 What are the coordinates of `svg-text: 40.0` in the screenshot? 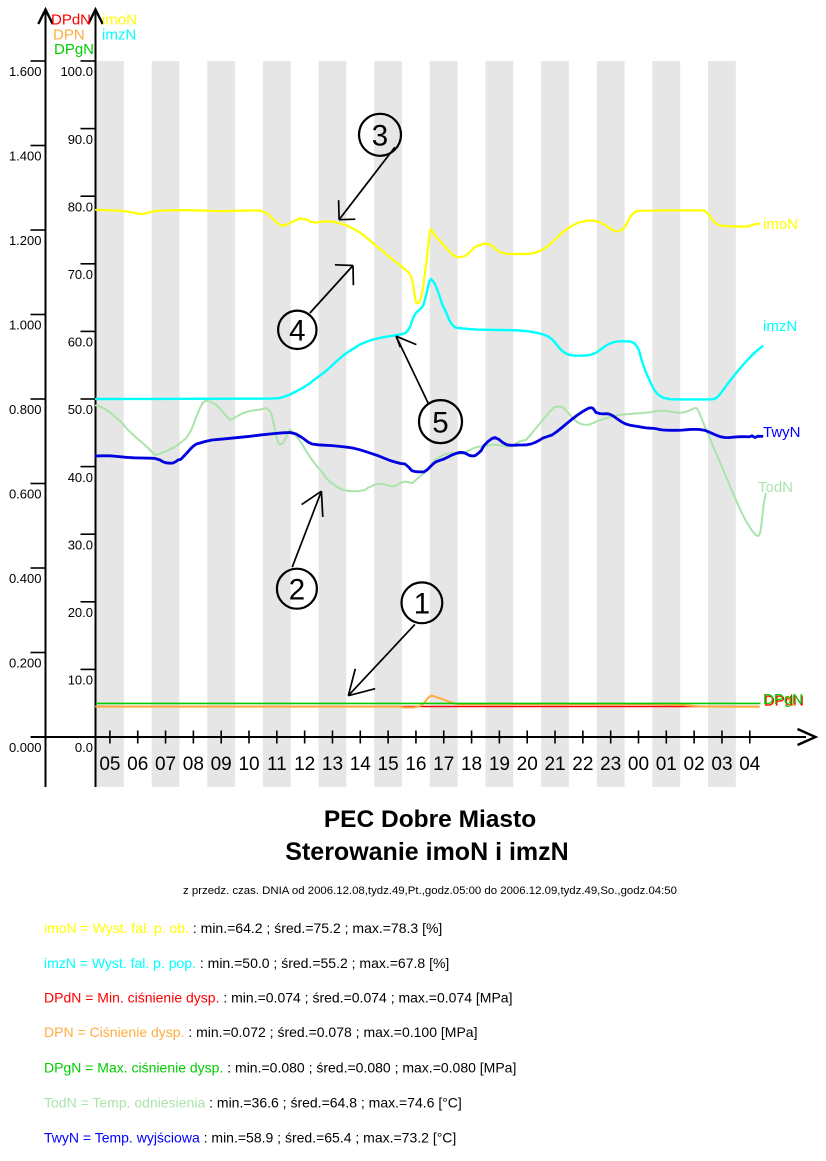 It's located at (80, 477).